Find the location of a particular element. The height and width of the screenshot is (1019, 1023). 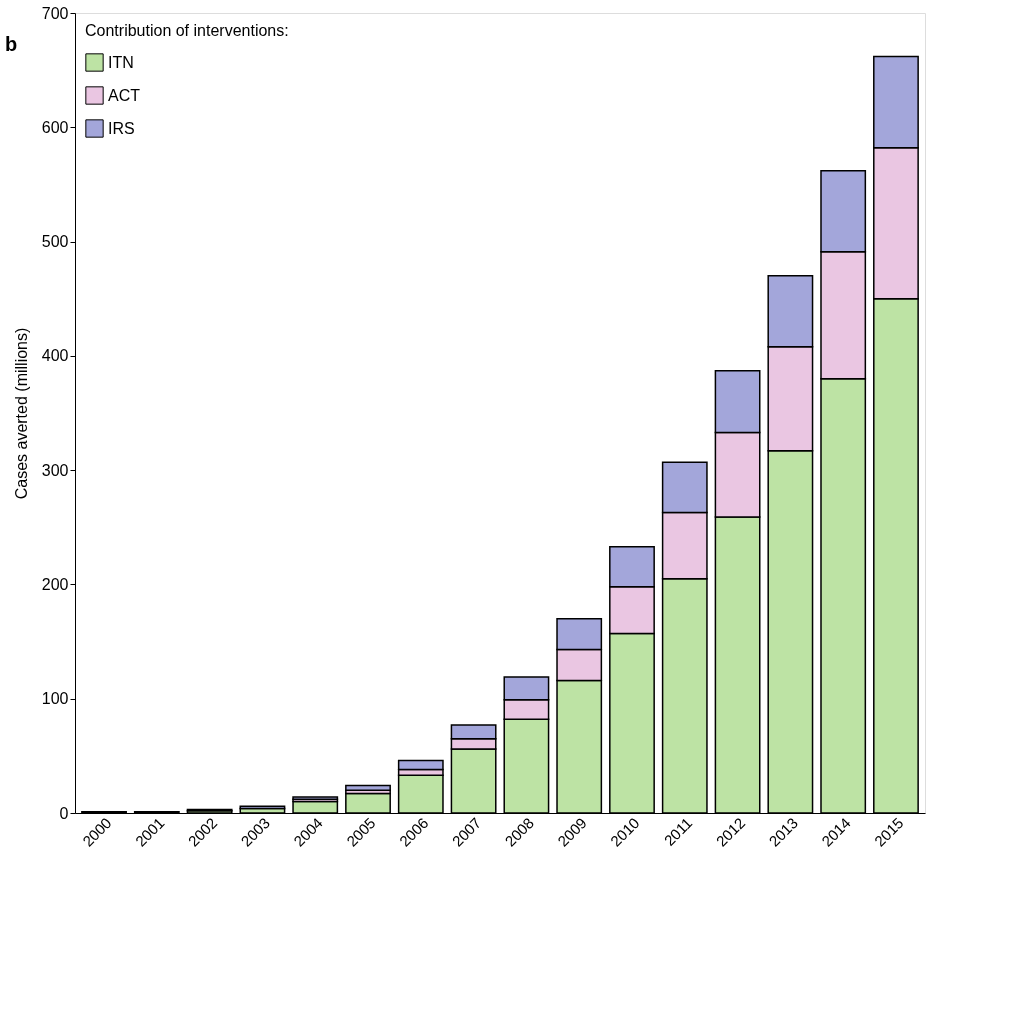

y-tick-label: 700 is located at coordinates (55, 13).